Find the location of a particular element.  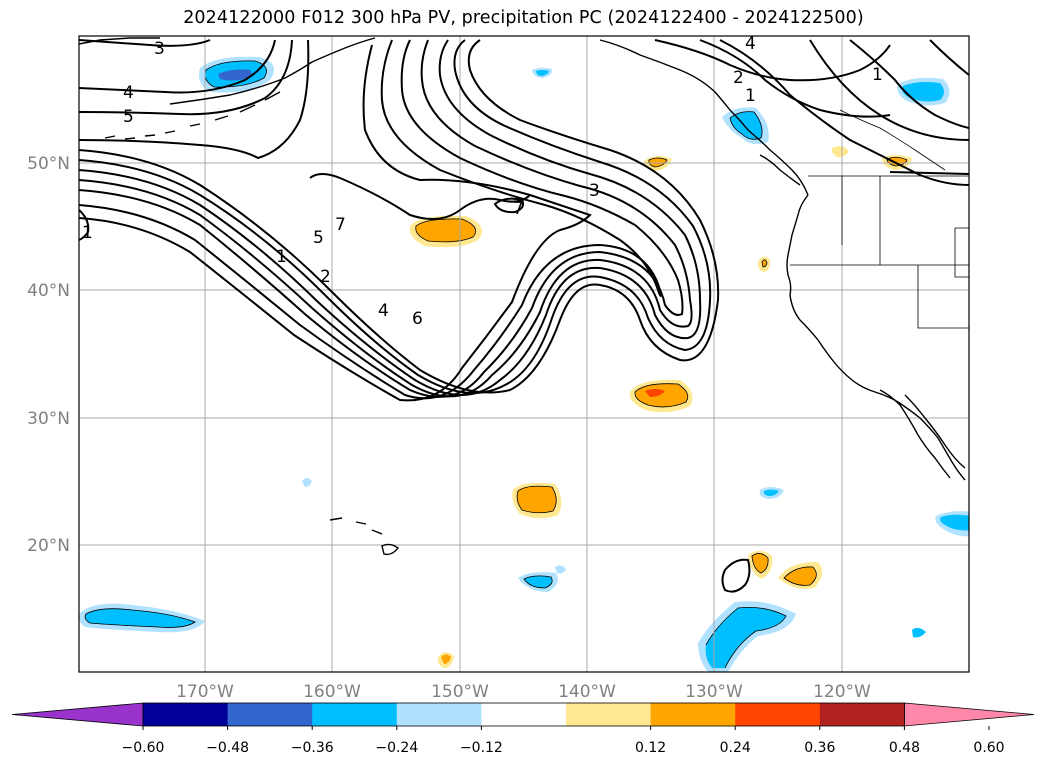

lat-tick-label: 20°N is located at coordinates (48, 546).